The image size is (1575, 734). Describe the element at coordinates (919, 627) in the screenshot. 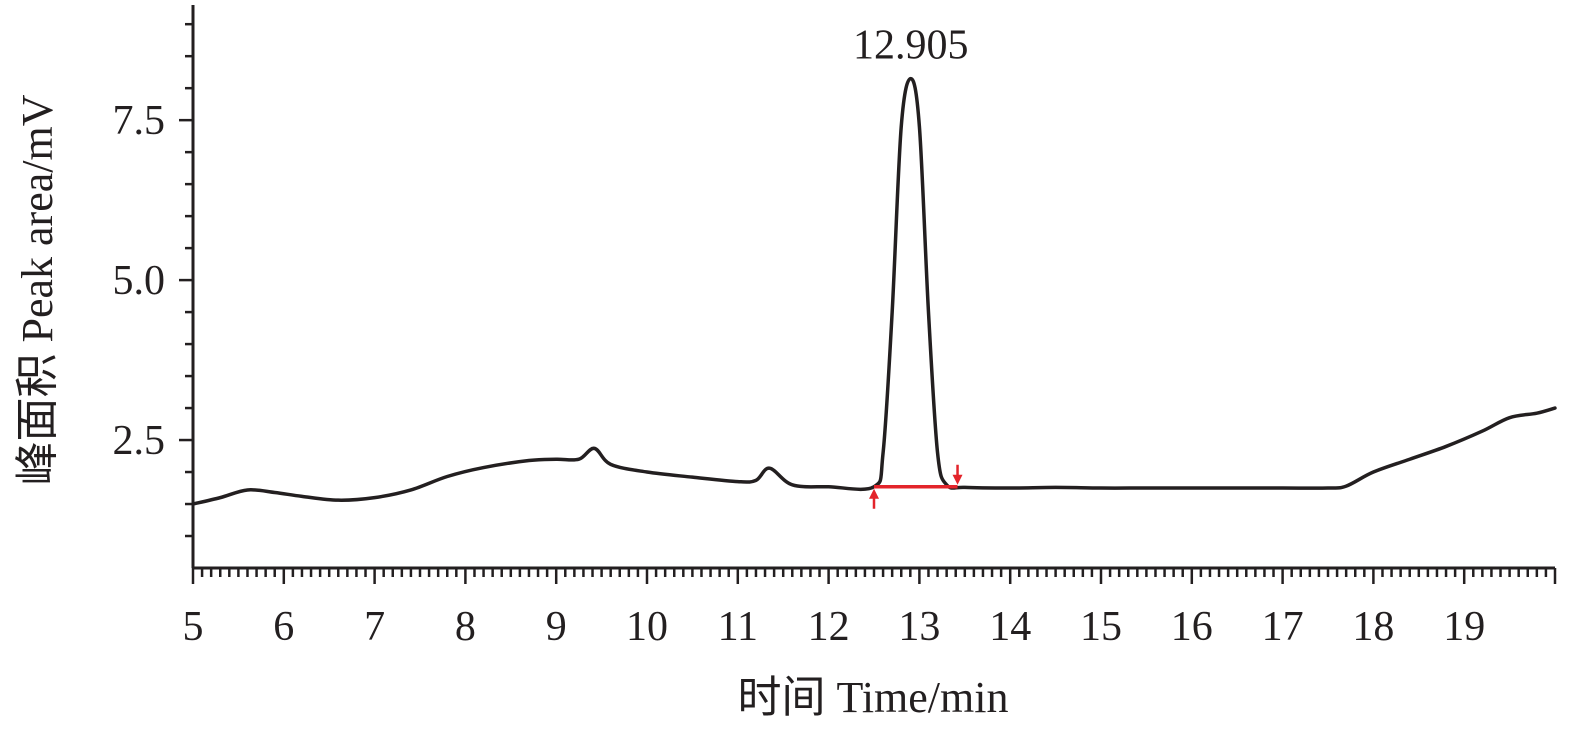

I see `x-tick-label: 13` at that location.